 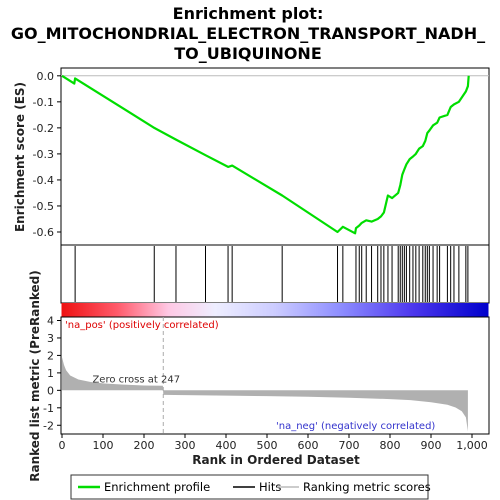 What do you see at coordinates (265, 394) in the screenshot?
I see `ranking-metric-area` at bounding box center [265, 394].